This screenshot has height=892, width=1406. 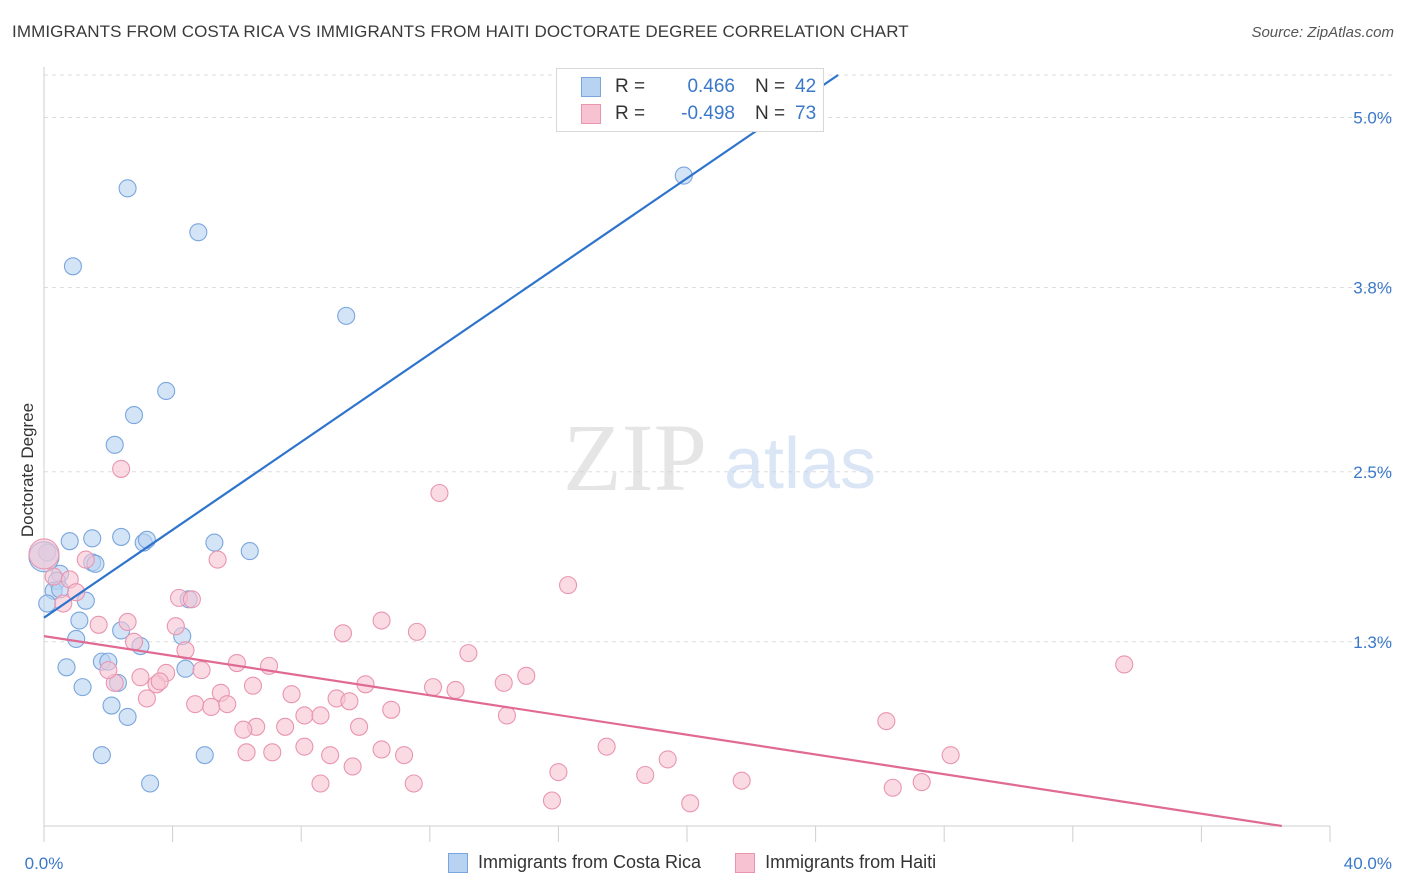 I want to click on stats-legend: R = 0.466 N = 42 R = -0.498 N = 73, so click(x=690, y=100).